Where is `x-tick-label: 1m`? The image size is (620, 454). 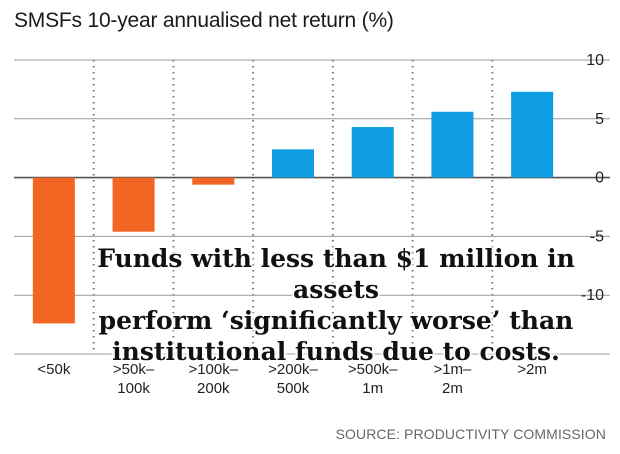
x-tick-label: 1m is located at coordinates (372, 388).